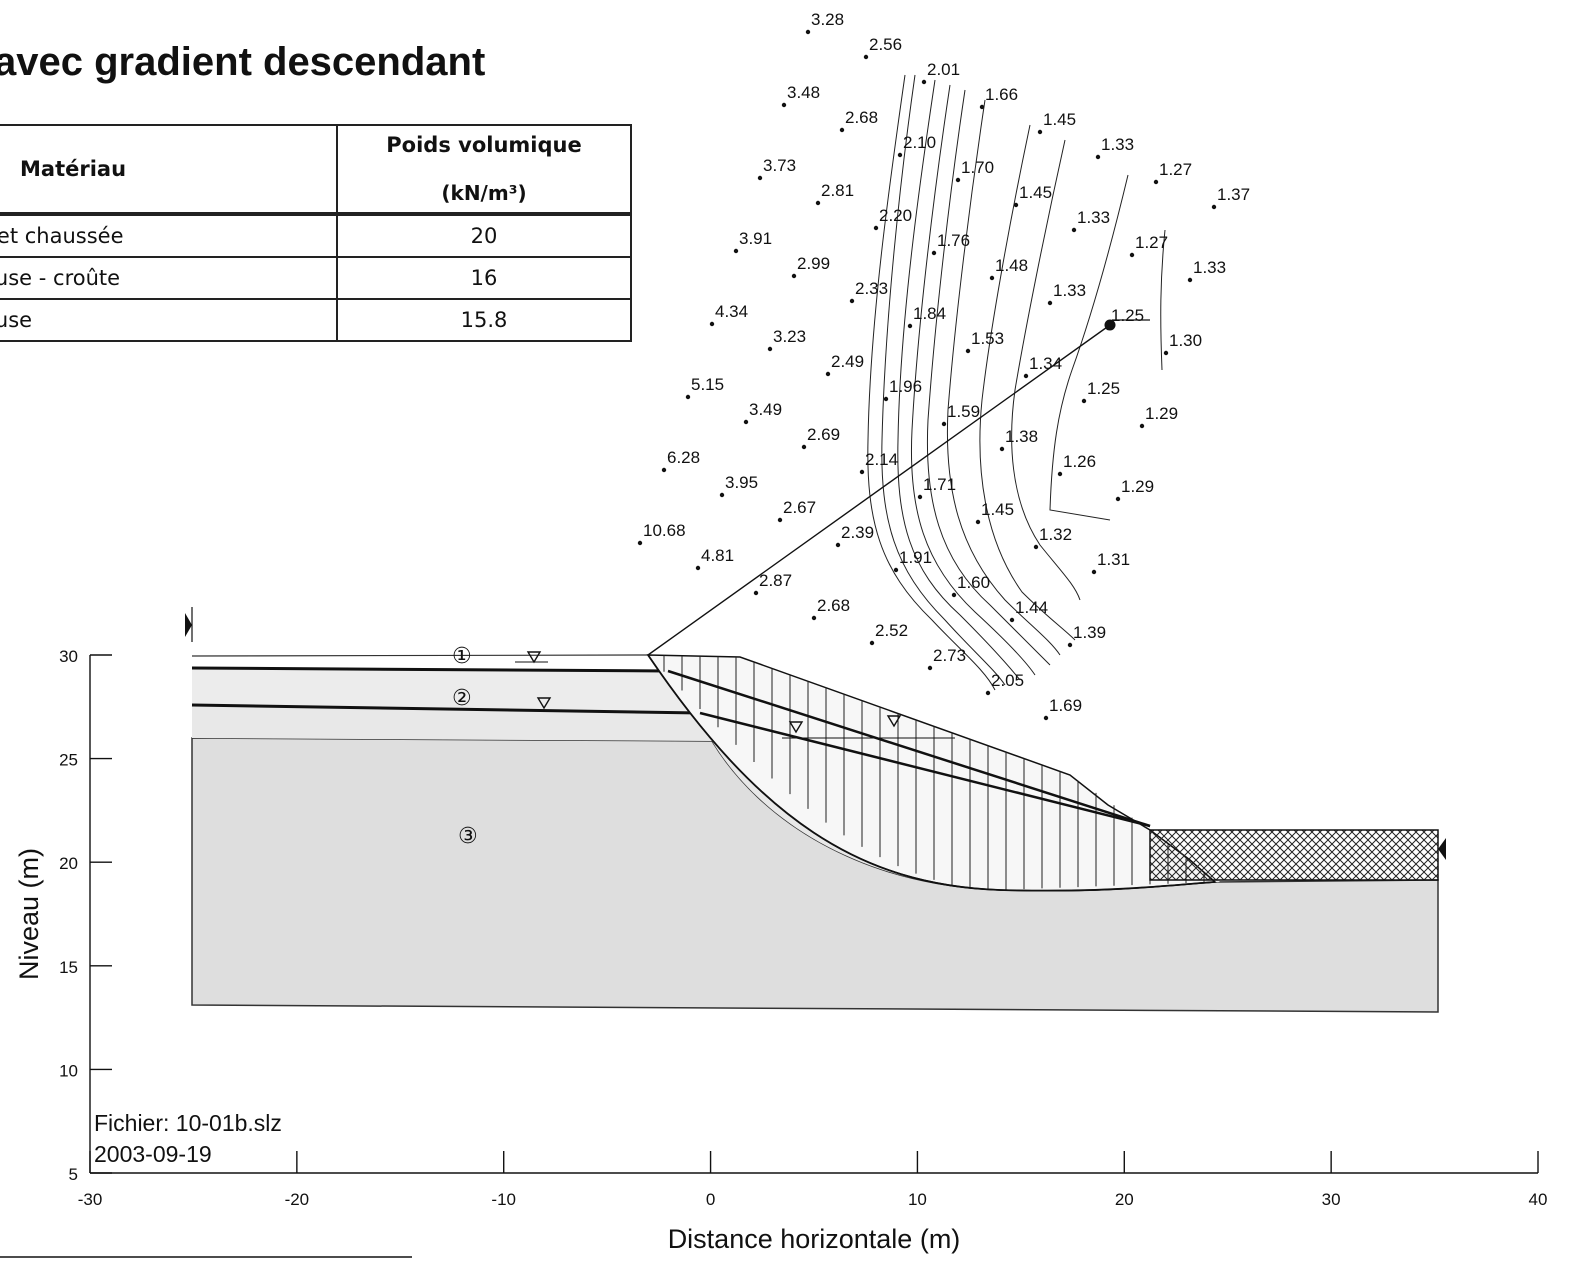  What do you see at coordinates (717, 555) in the screenshot?
I see `fs-value-label: 4.81` at bounding box center [717, 555].